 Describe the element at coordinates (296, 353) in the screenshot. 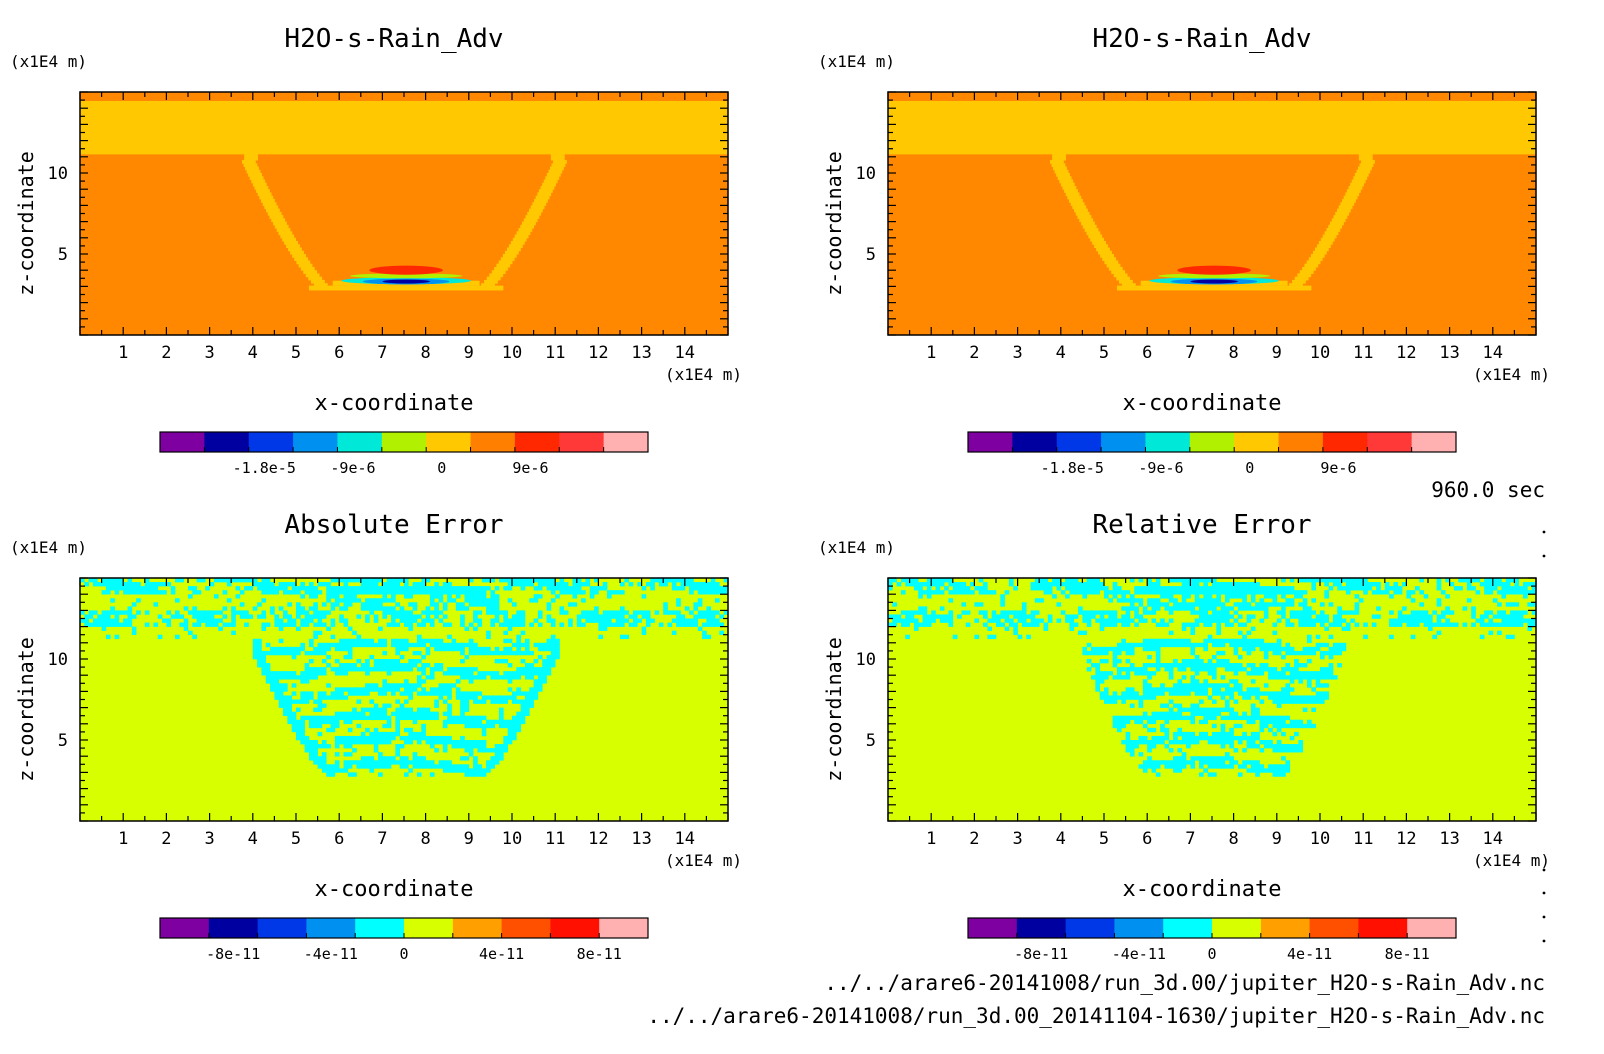

I see `x-tick-label: 5` at that location.